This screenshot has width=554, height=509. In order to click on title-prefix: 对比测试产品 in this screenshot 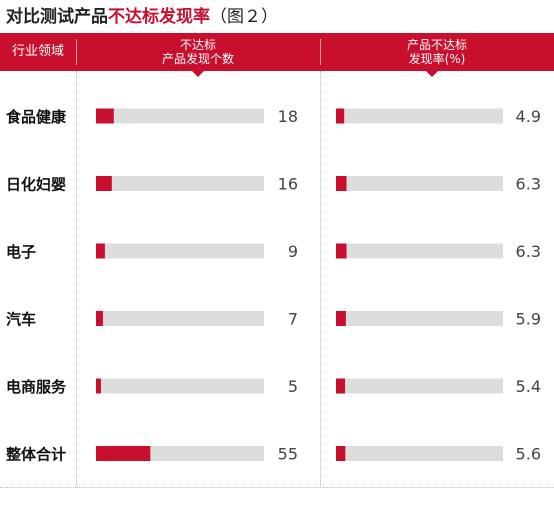, I will do `click(57, 17)`.